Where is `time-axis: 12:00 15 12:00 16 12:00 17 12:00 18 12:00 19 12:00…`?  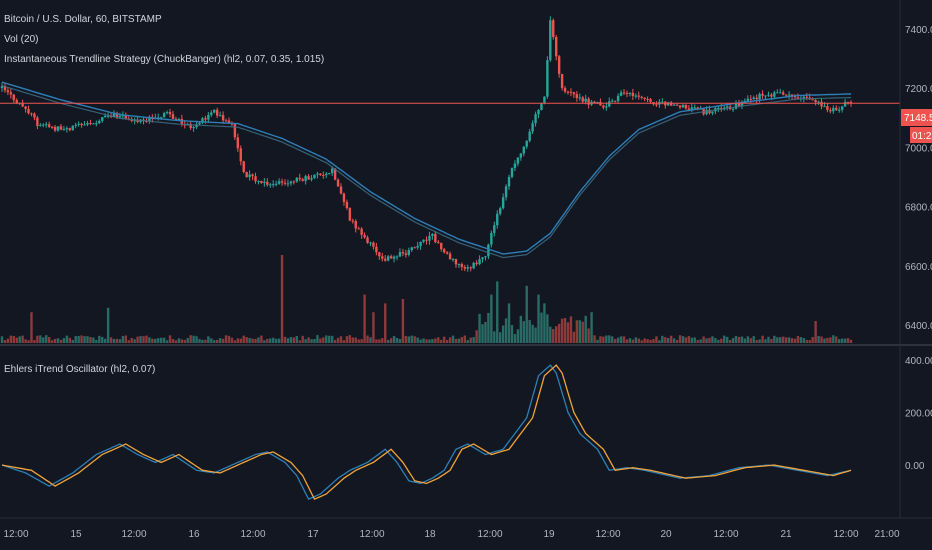 time-axis: 12:00 15 12:00 16 12:00 17 12:00 18 12:00 19 12:00… is located at coordinates (451, 534).